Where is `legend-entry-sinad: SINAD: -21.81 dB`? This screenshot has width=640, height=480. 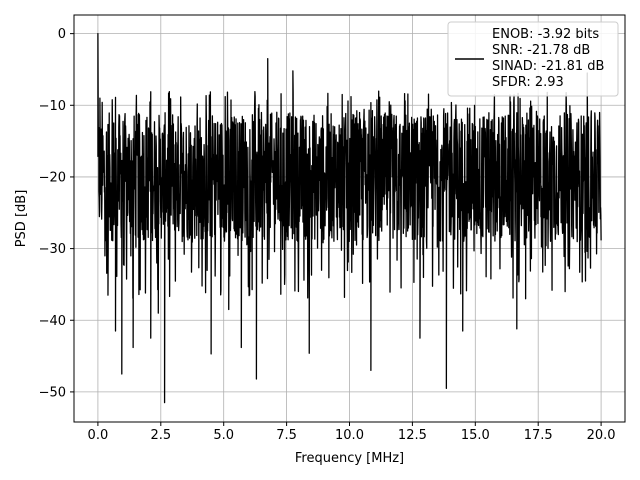
legend-entry-sinad: SINAD: -21.81 dB is located at coordinates (548, 66).